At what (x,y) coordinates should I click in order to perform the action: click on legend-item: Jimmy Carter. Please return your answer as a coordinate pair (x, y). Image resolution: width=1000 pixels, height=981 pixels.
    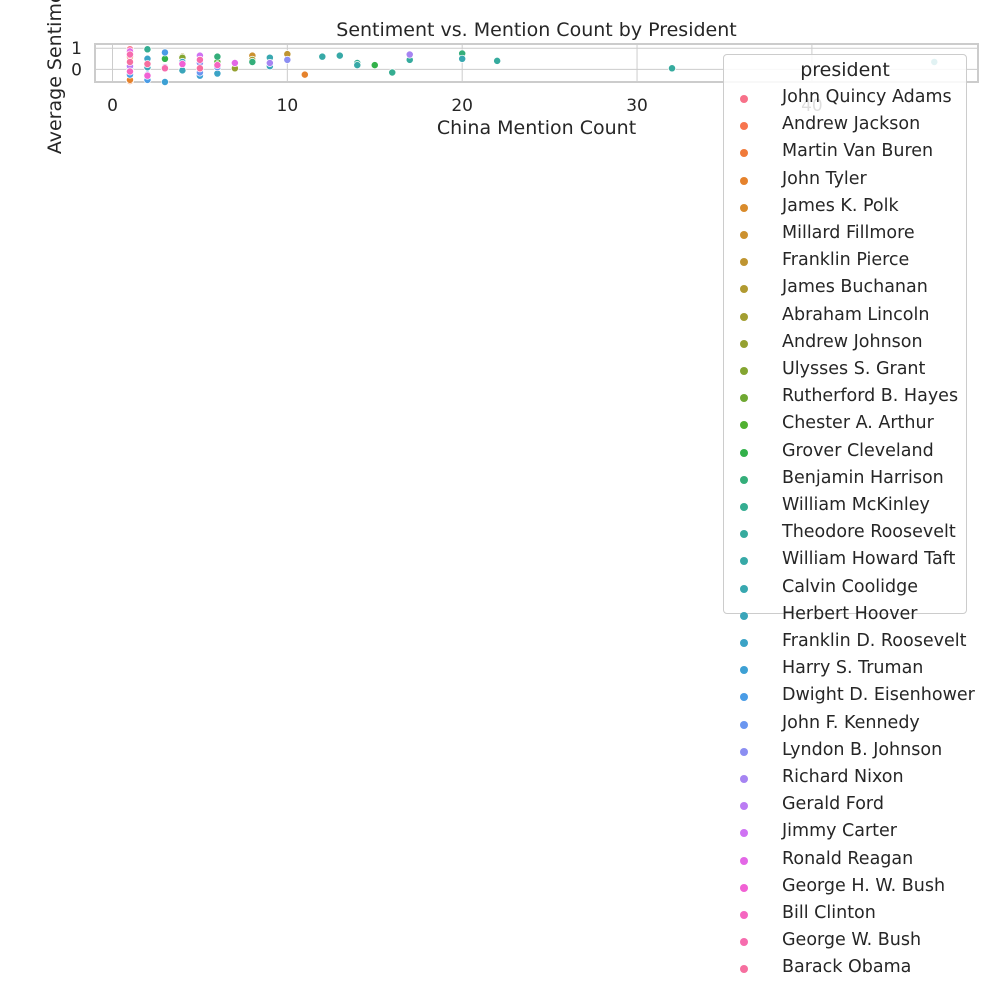
    Looking at the image, I should click on (845, 833).